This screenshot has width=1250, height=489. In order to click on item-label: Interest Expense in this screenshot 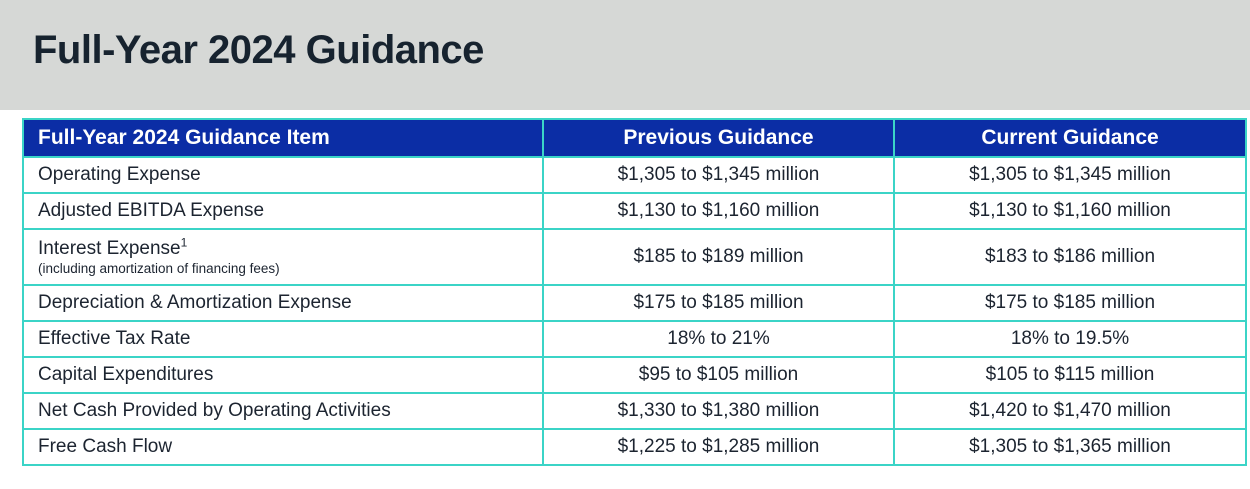, I will do `click(109, 248)`.